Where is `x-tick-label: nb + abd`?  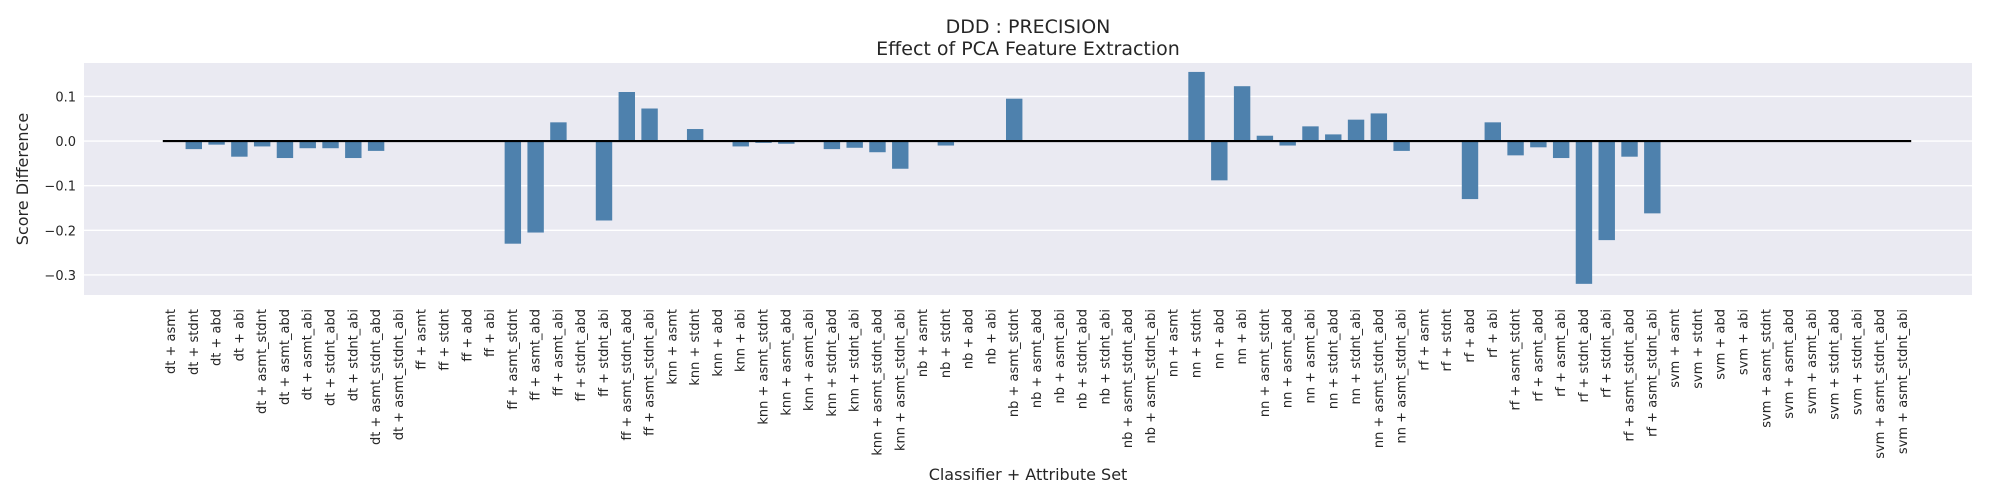 x-tick-label: nb + abd is located at coordinates (969, 339).